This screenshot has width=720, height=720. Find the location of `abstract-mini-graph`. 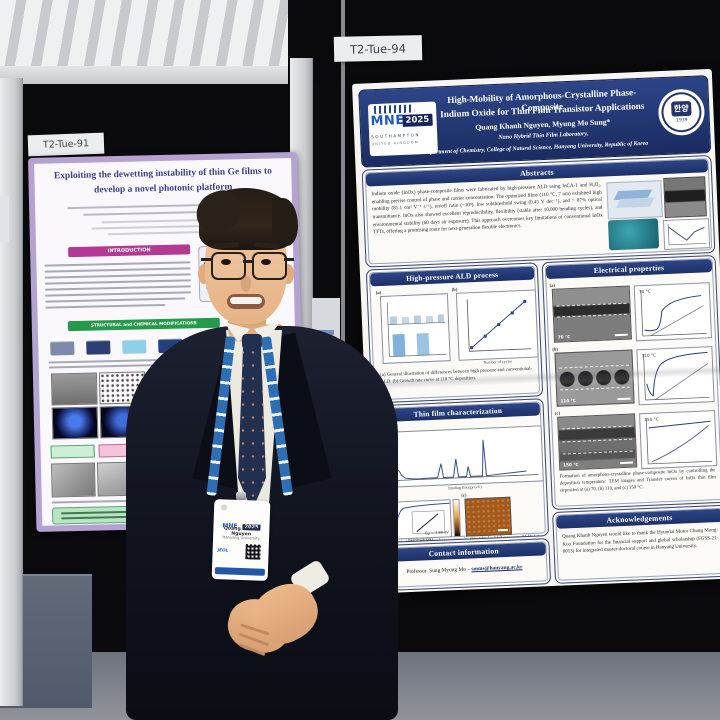

abstract-mini-graph is located at coordinates (686, 234).